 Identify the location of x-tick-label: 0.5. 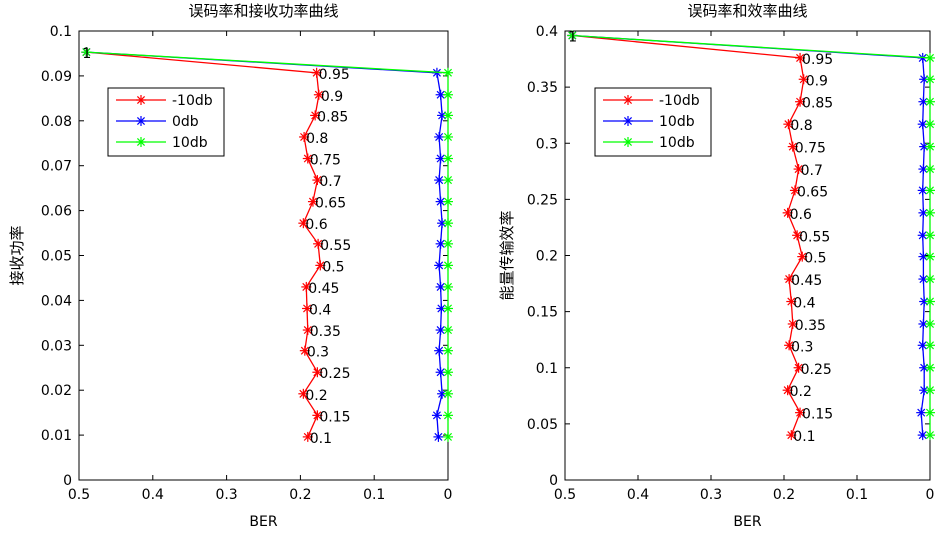
(565, 495).